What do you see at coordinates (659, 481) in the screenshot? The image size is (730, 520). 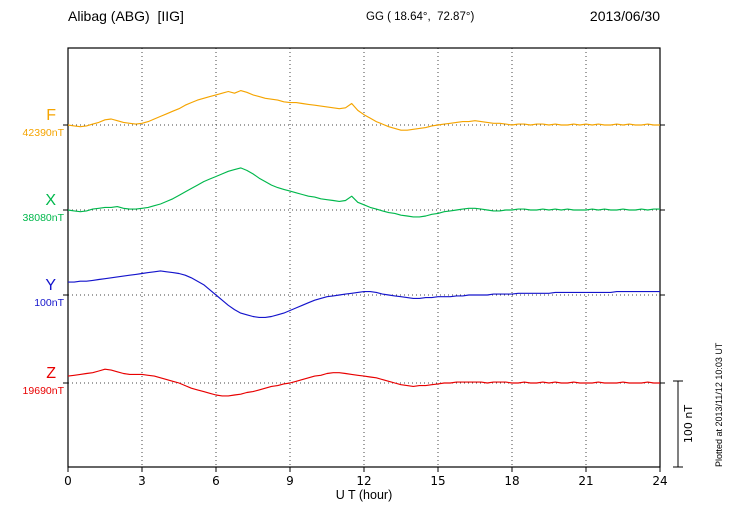 I see `x-tick-label-24: 24` at bounding box center [659, 481].